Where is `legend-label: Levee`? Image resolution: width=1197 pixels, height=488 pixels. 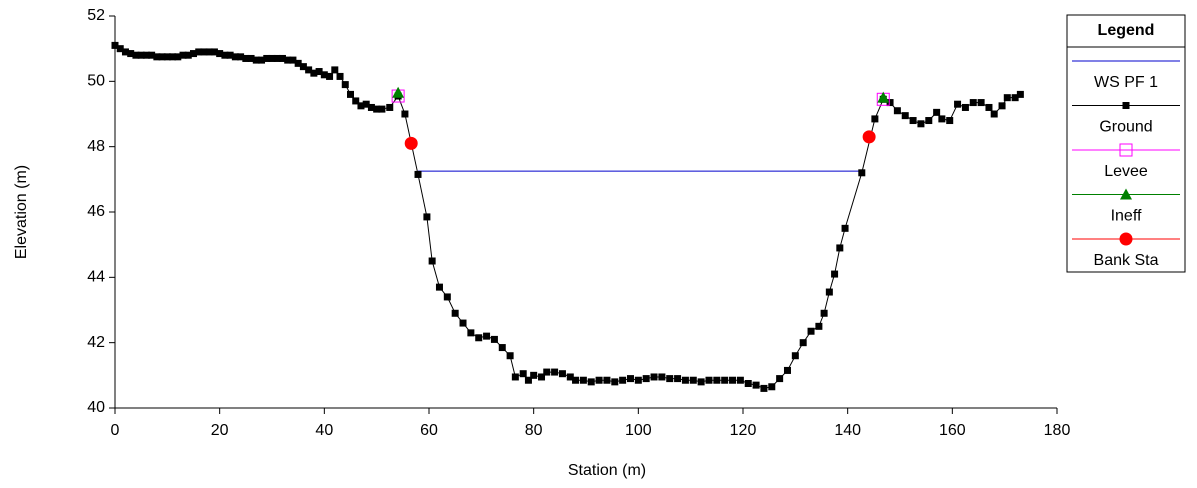 legend-label: Levee is located at coordinates (1126, 171).